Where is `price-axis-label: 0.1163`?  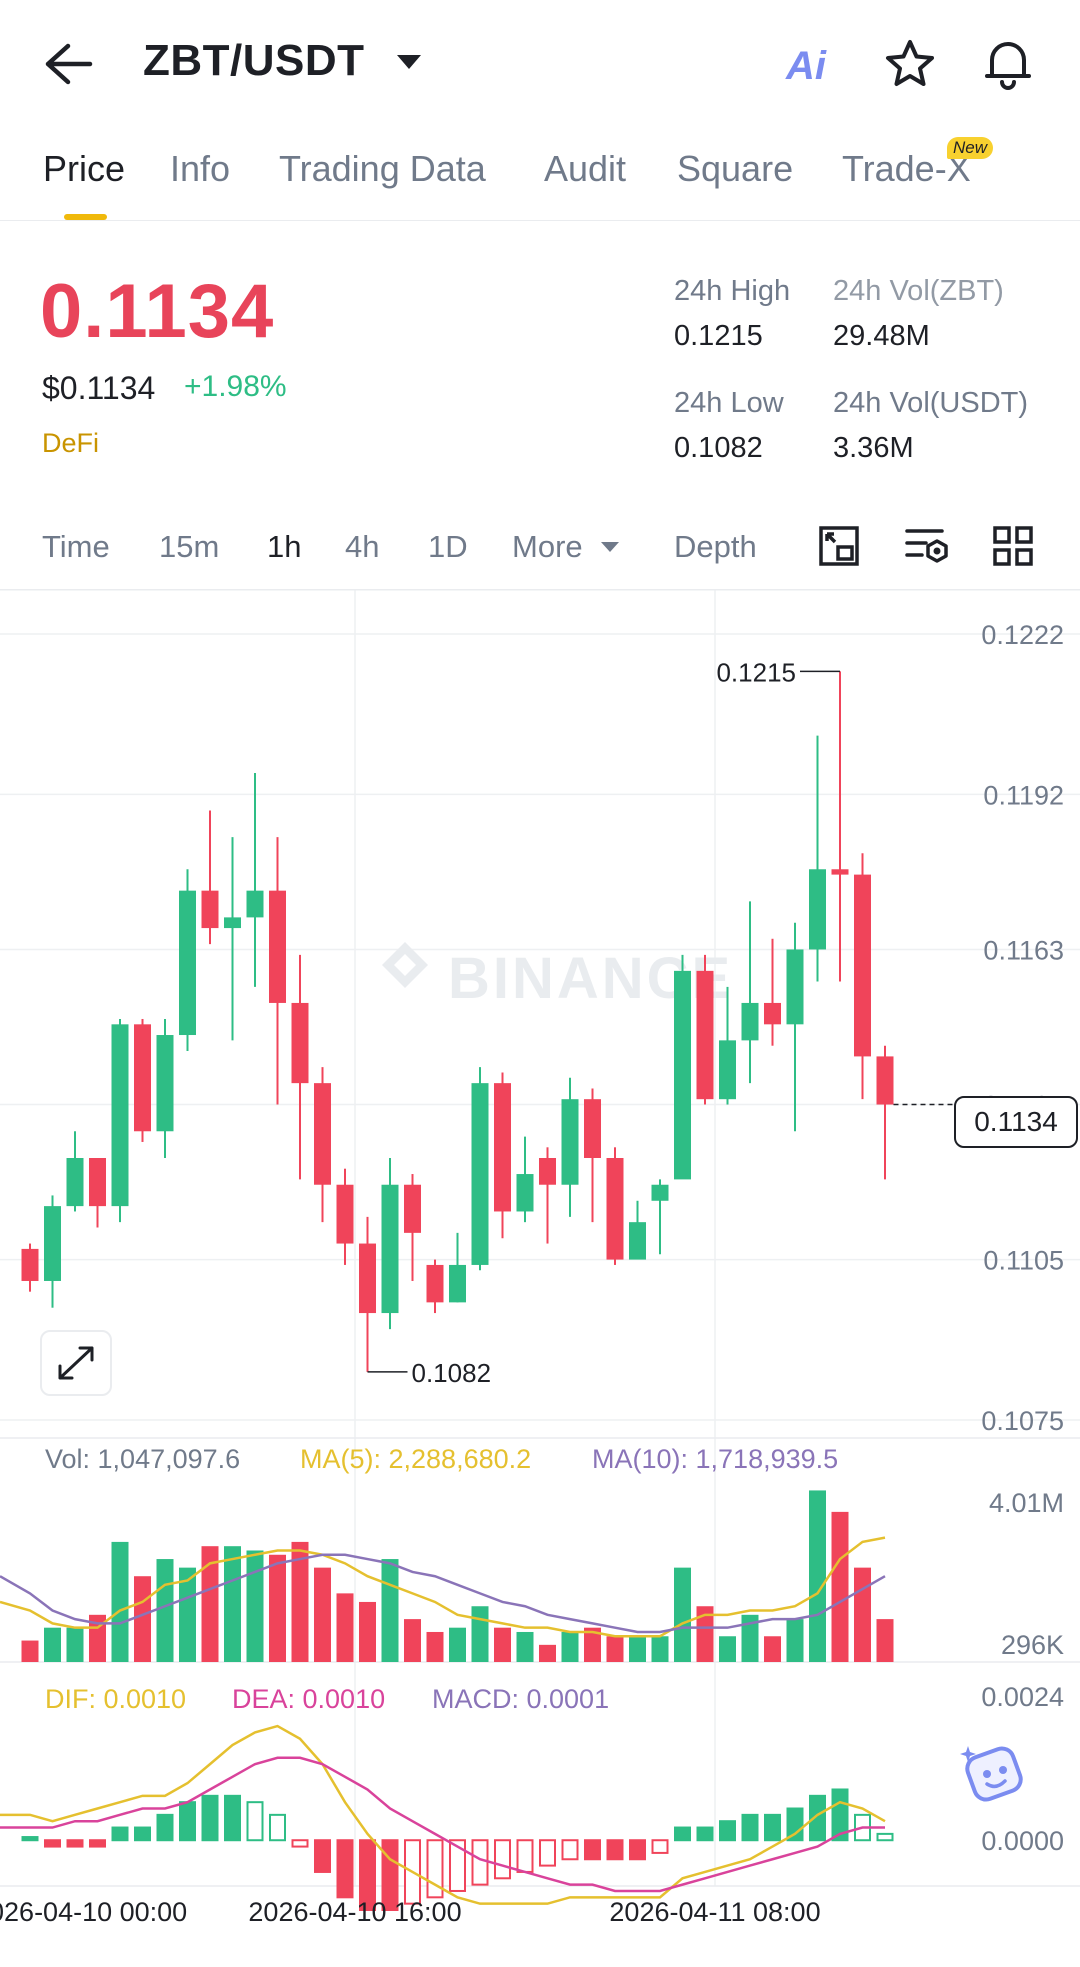 price-axis-label: 0.1163 is located at coordinates (1023, 950).